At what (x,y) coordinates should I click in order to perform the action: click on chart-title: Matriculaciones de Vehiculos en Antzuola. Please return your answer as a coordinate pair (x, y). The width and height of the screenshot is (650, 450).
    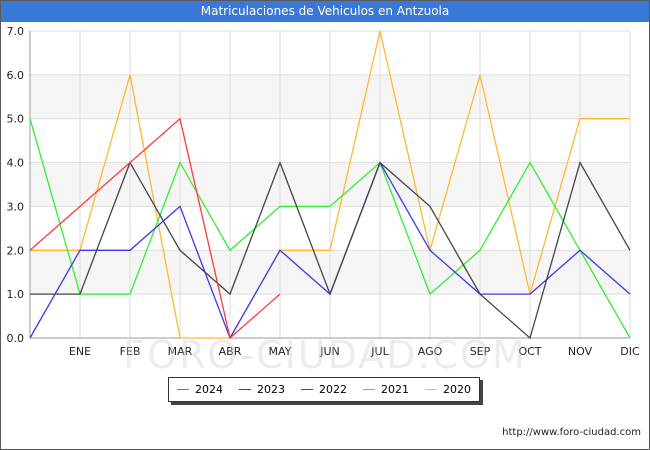
    Looking at the image, I should click on (325, 11).